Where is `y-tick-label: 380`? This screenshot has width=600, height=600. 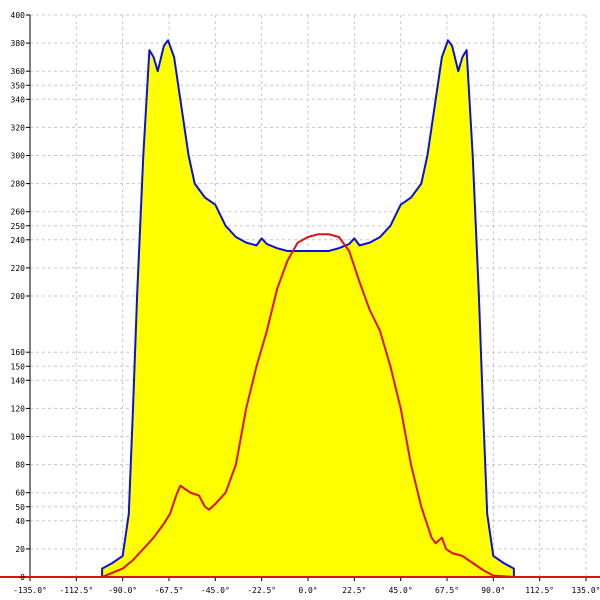 y-tick-label: 380 is located at coordinates (18, 43).